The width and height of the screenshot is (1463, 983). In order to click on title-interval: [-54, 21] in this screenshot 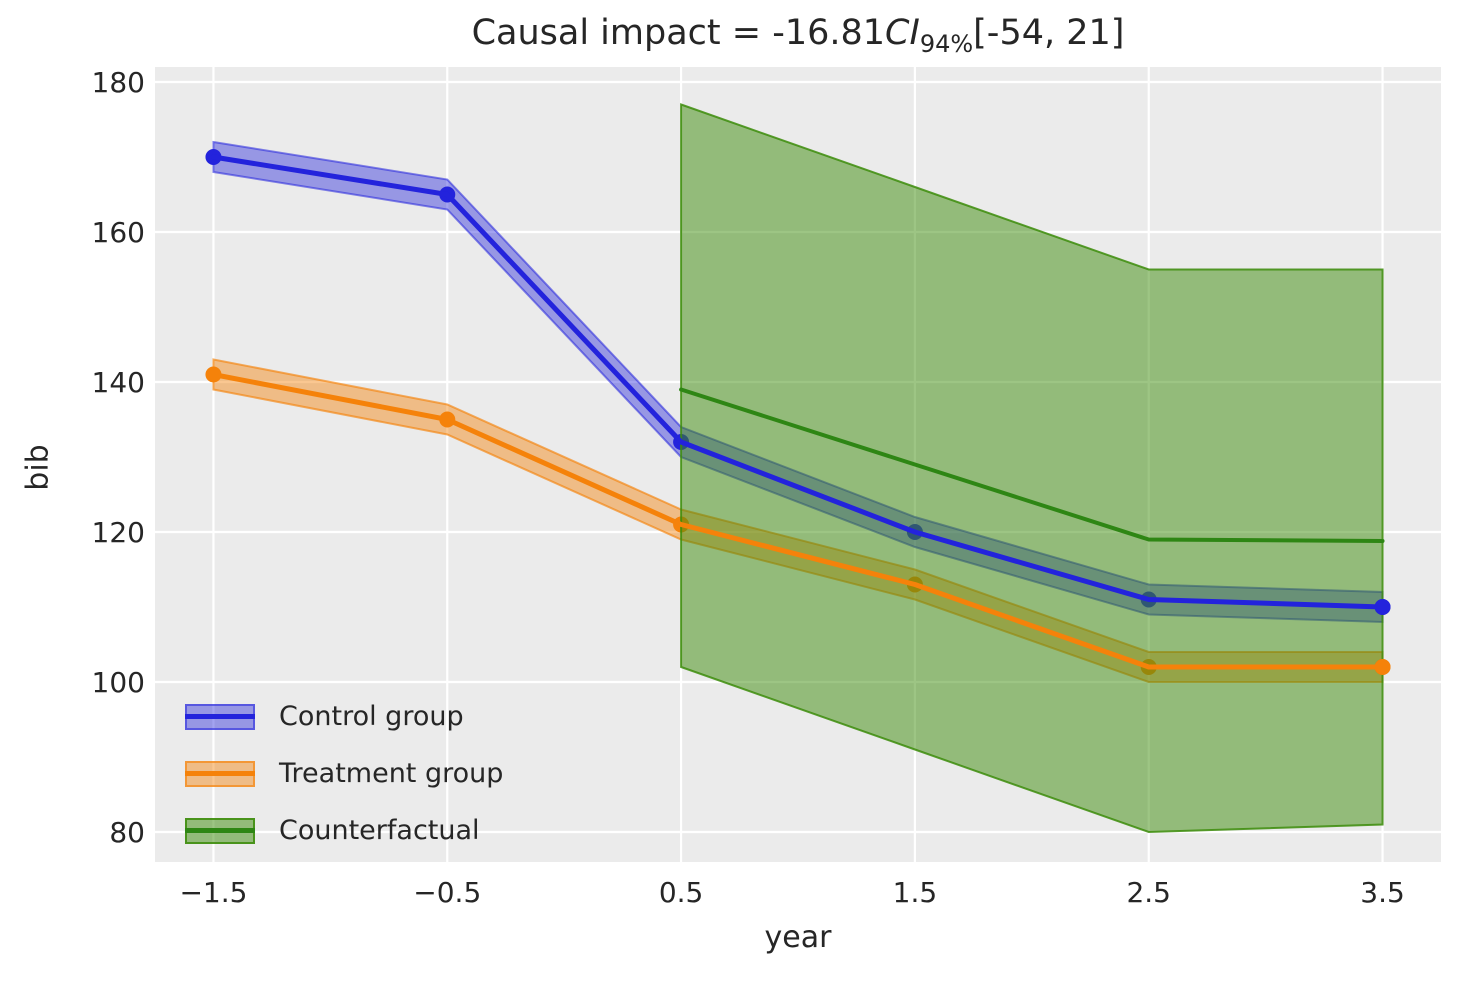, I will do `click(1049, 33)`.